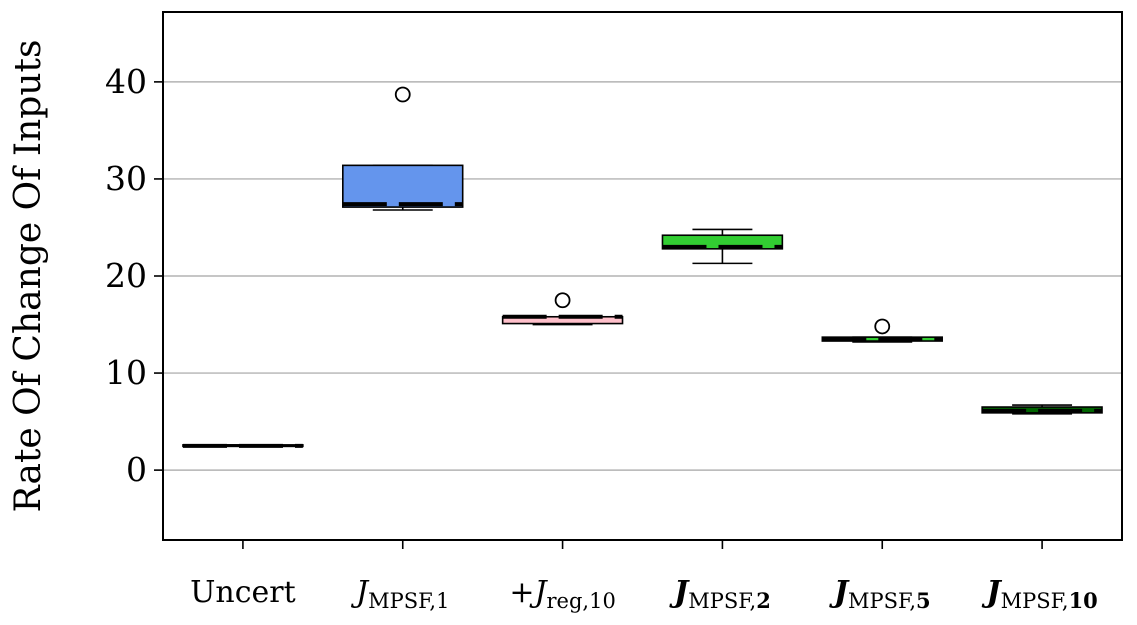  What do you see at coordinates (839, 592) in the screenshot?
I see `x-tick-label-4-part-0: J` at bounding box center [839, 592].